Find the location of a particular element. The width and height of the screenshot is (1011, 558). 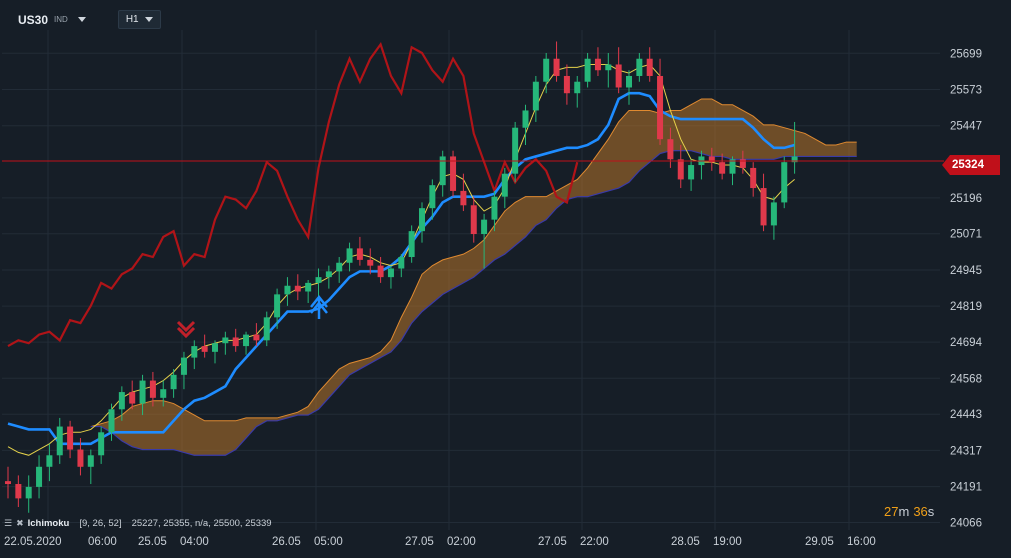

timeframe-select: H1 is located at coordinates (139, 19).